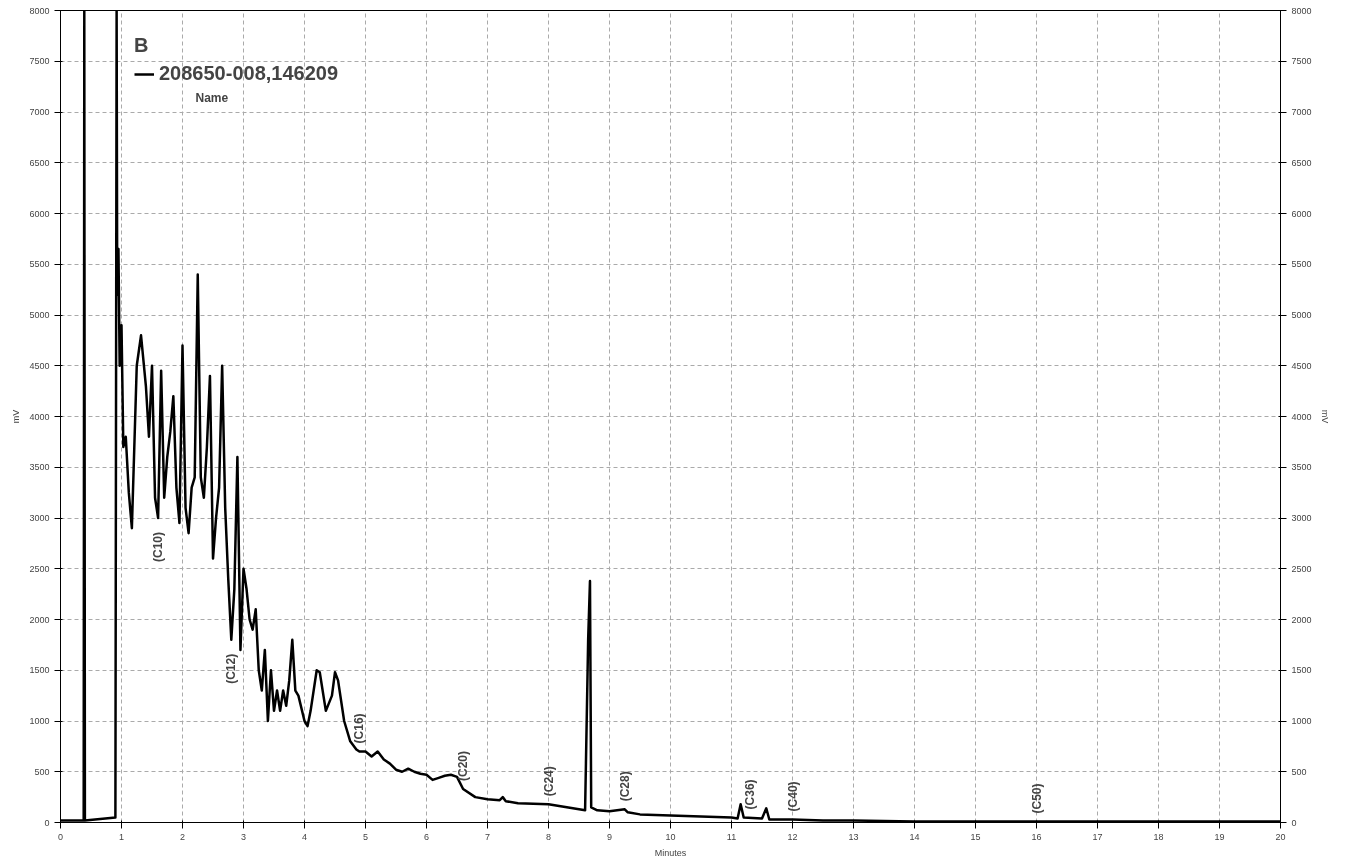 The width and height of the screenshot is (1352, 867). What do you see at coordinates (1219, 836) in the screenshot?
I see `x-tick-label: 19` at bounding box center [1219, 836].